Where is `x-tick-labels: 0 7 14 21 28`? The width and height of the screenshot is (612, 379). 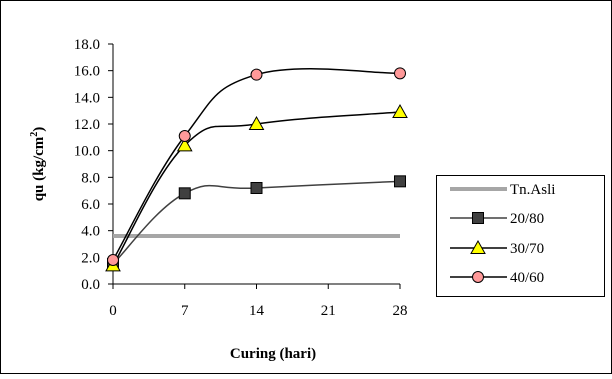 x-tick-labels: 0 7 14 21 28 is located at coordinates (258, 311).